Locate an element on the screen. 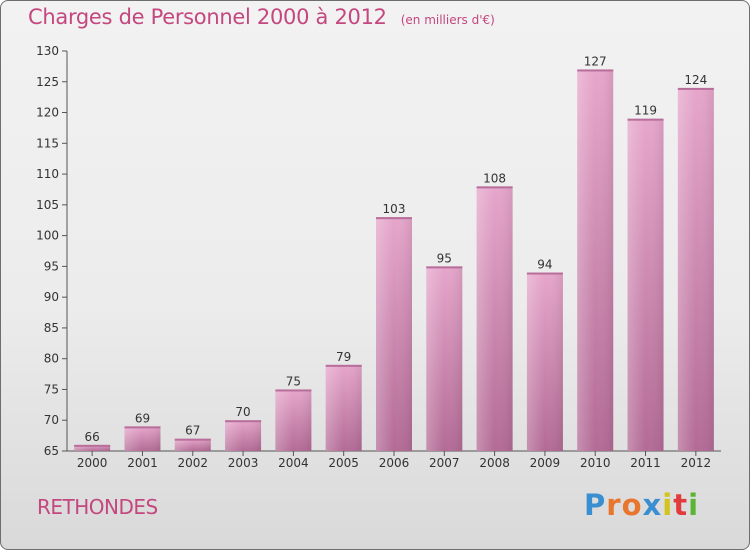 The image size is (750, 550). y-tick-label: 75 is located at coordinates (51, 389).